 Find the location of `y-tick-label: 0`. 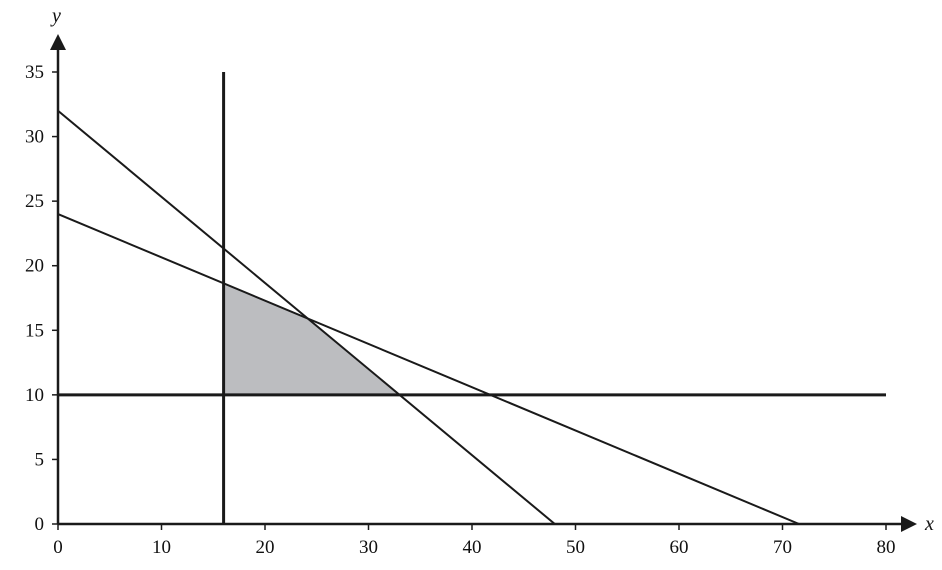

y-tick-label: 0 is located at coordinates (40, 524).